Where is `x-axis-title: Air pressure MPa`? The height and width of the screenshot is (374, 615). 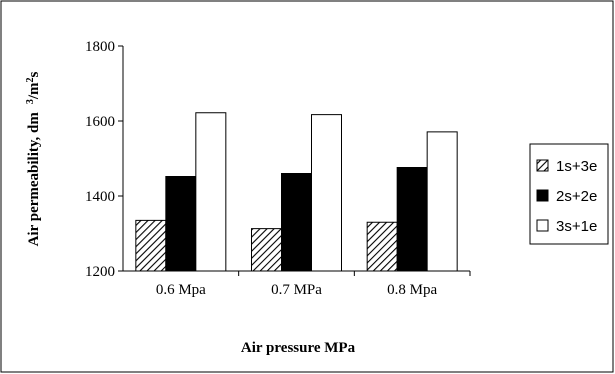
x-axis-title: Air pressure MPa is located at coordinates (298, 348).